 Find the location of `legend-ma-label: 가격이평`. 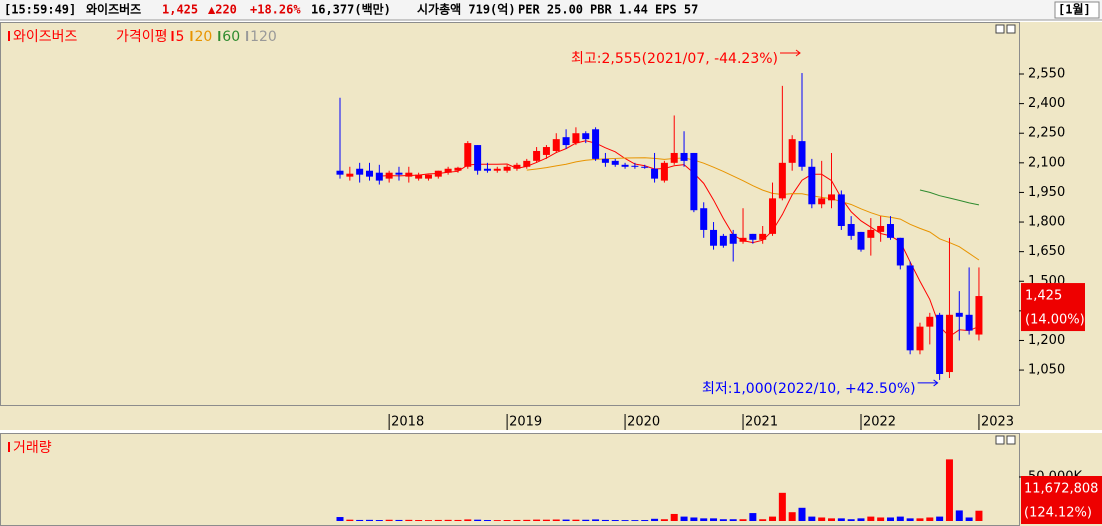

legend-ma-label: 가격이평 is located at coordinates (142, 37).